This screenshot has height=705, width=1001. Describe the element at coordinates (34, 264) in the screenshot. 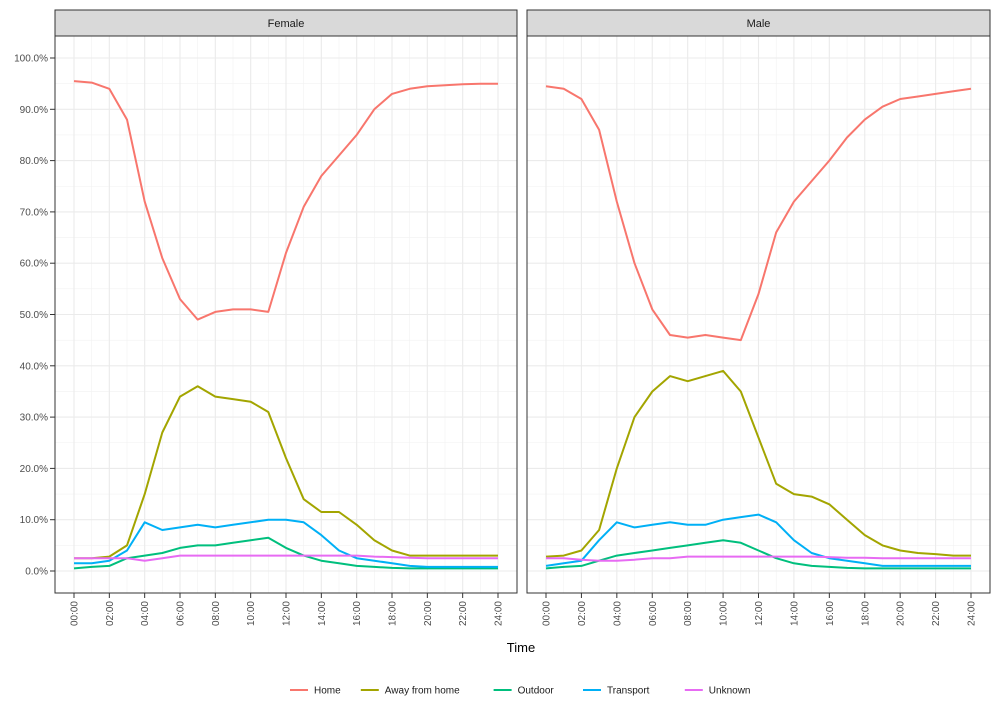

I see `y-tick-label: 60.0%` at that location.